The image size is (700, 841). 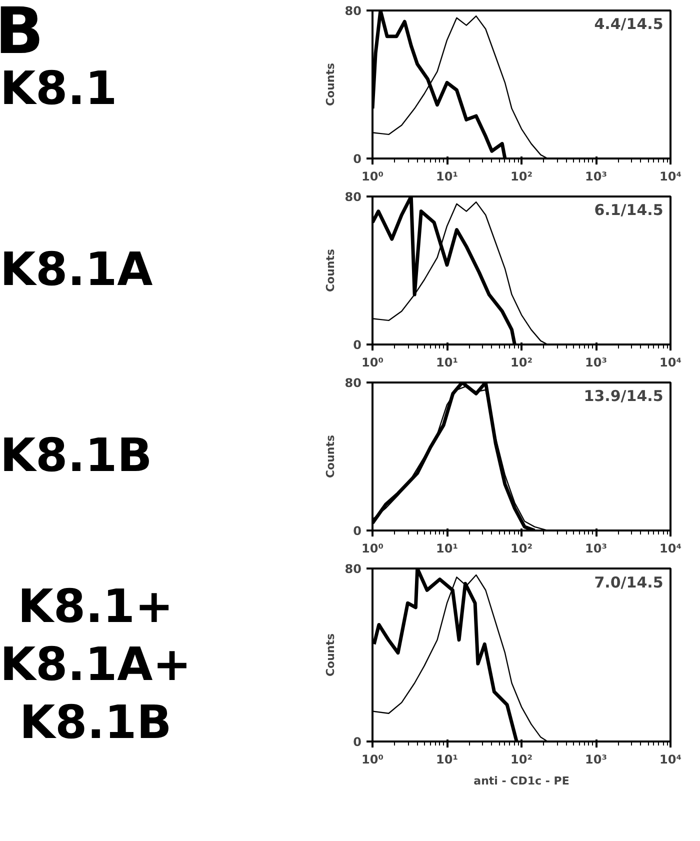 What do you see at coordinates (76, 269) in the screenshot?
I see `text: K8.1A` at bounding box center [76, 269].